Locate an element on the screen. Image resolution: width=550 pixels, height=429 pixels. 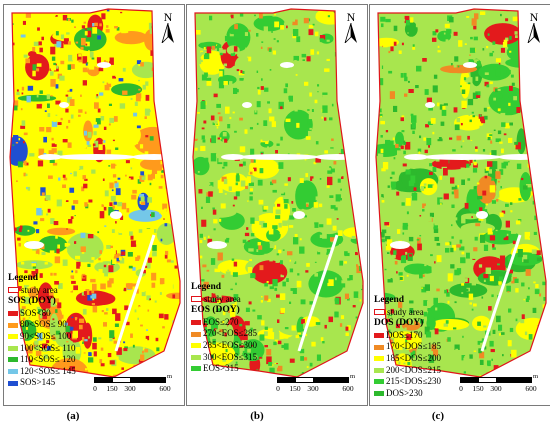
legend-item: 110<SOS≤ 120 is located at coordinates (42, 360).